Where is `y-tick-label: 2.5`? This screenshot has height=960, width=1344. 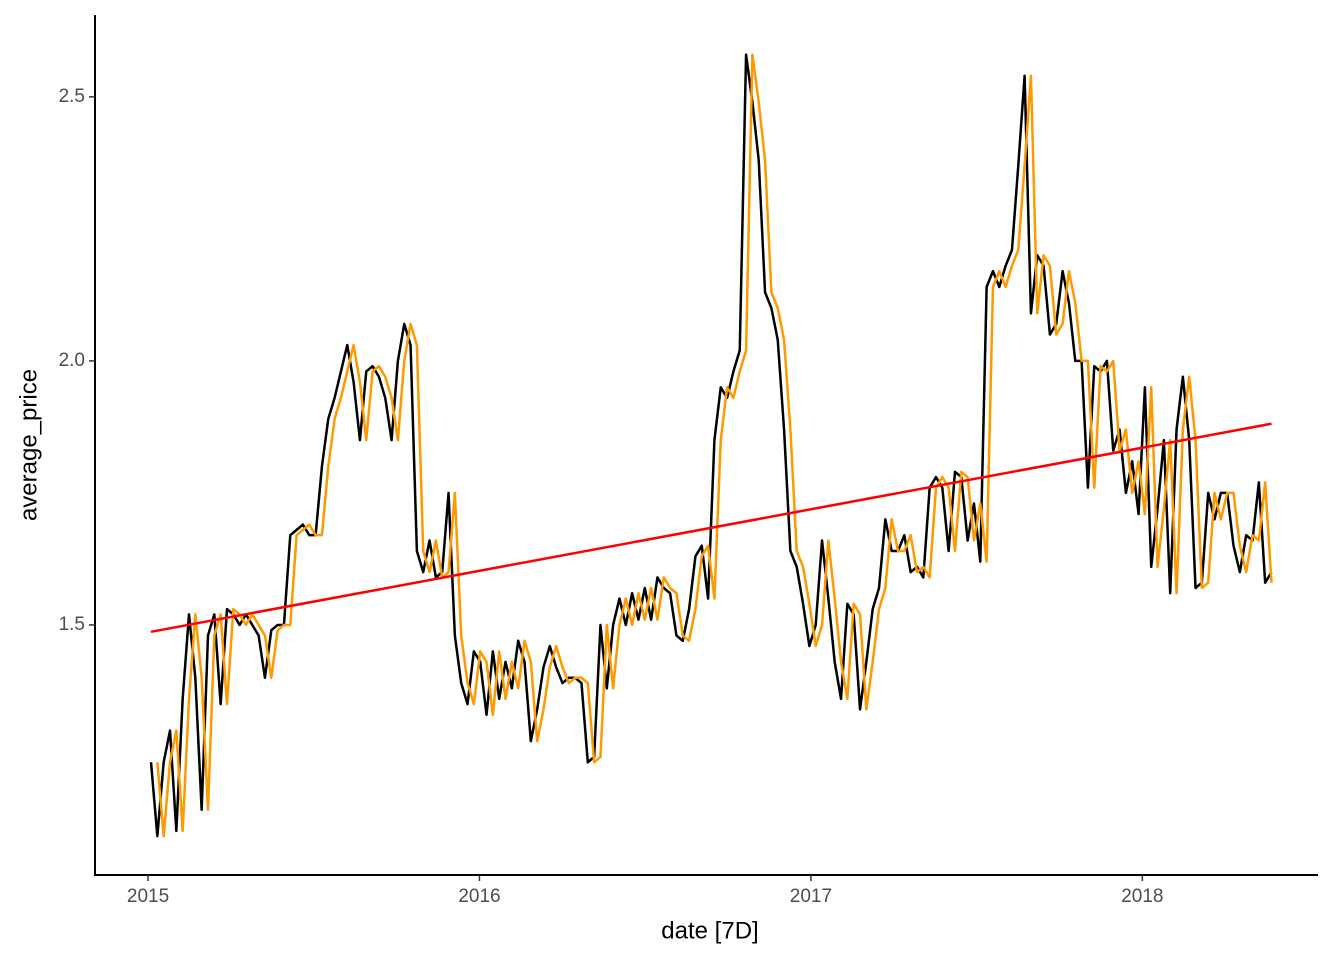
y-tick-label: 2.5 is located at coordinates (72, 96).